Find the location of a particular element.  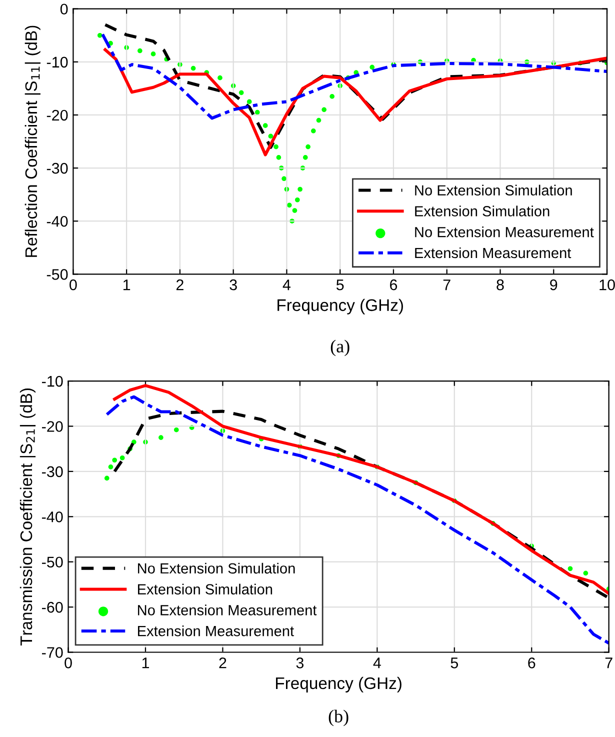

y-axis-title: Reflection Coefficient |S$_{11}$| (dB) is located at coordinates (32, 141).